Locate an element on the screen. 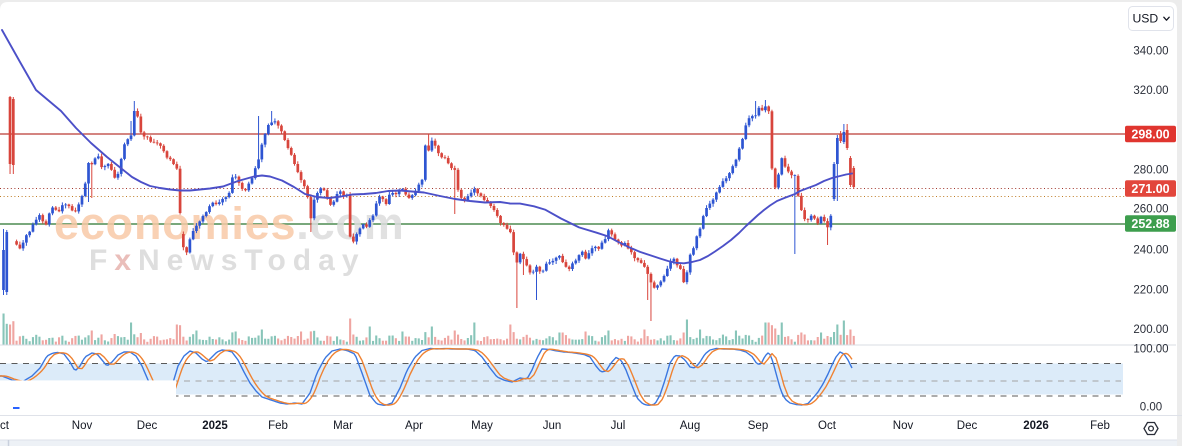 The height and width of the screenshot is (446, 1182). svg-text: 320.00 is located at coordinates (1150, 91).